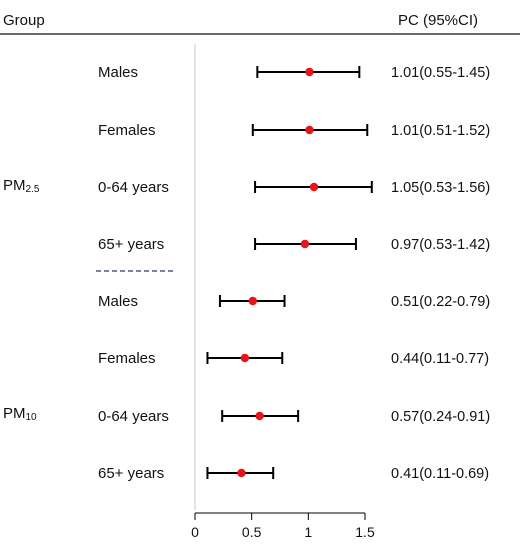  What do you see at coordinates (440, 359) in the screenshot?
I see `pc-ci-text: 0.44(0.11-0.77)` at bounding box center [440, 359].